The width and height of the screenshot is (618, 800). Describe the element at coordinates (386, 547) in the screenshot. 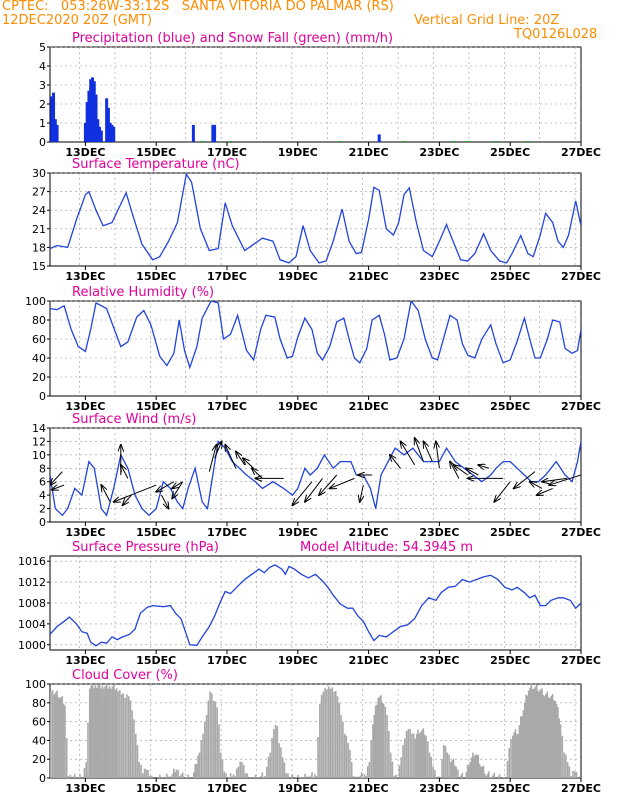

I see `panel-annotation: Model Altitude: 54.3945 m` at that location.